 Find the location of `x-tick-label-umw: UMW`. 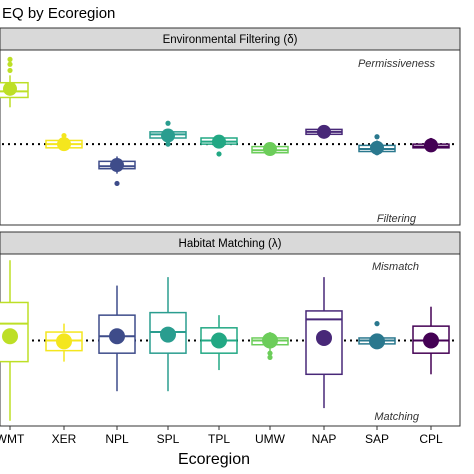

x-tick-label-umw: UMW is located at coordinates (270, 439).